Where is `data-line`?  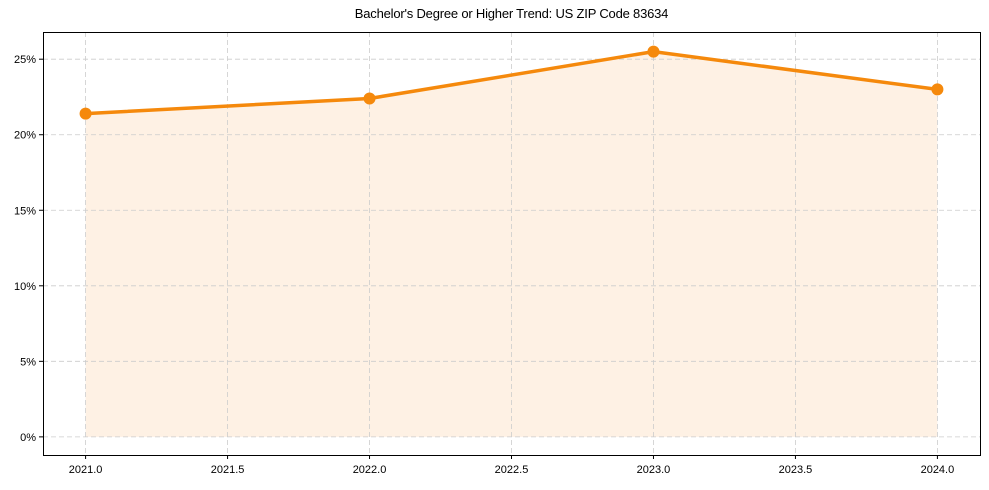
data-line is located at coordinates (511, 82).